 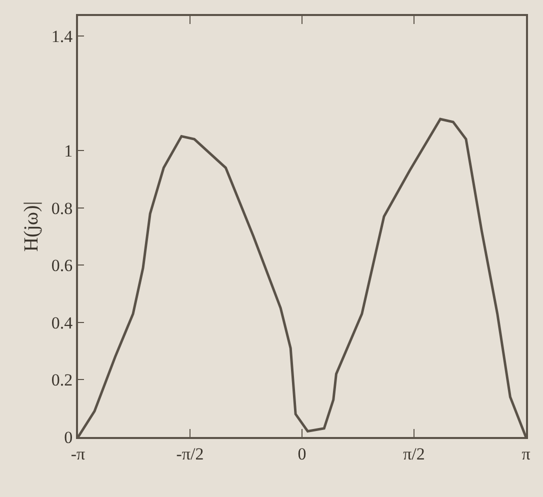 What do you see at coordinates (78, 454) in the screenshot?
I see `x-tick-label: -π` at bounding box center [78, 454].